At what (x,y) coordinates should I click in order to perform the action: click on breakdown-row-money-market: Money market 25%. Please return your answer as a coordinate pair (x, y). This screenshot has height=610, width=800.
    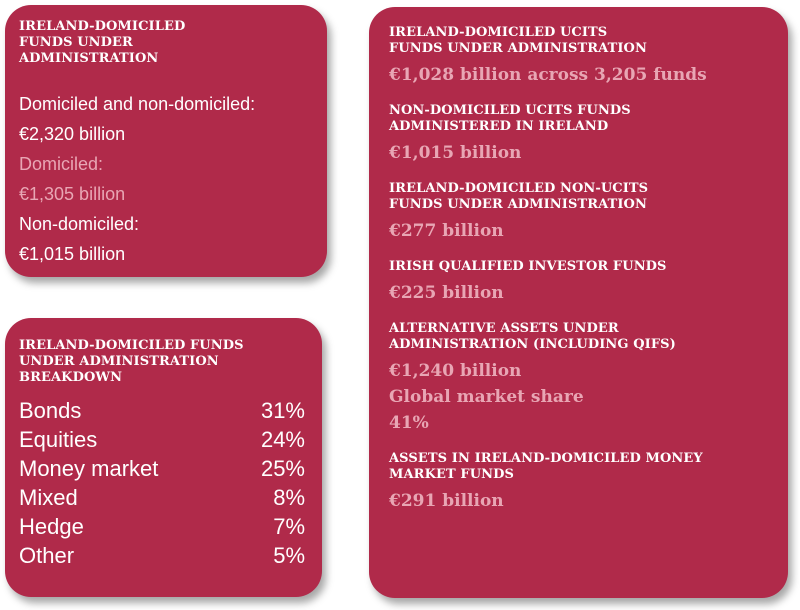
    Looking at the image, I should click on (162, 468).